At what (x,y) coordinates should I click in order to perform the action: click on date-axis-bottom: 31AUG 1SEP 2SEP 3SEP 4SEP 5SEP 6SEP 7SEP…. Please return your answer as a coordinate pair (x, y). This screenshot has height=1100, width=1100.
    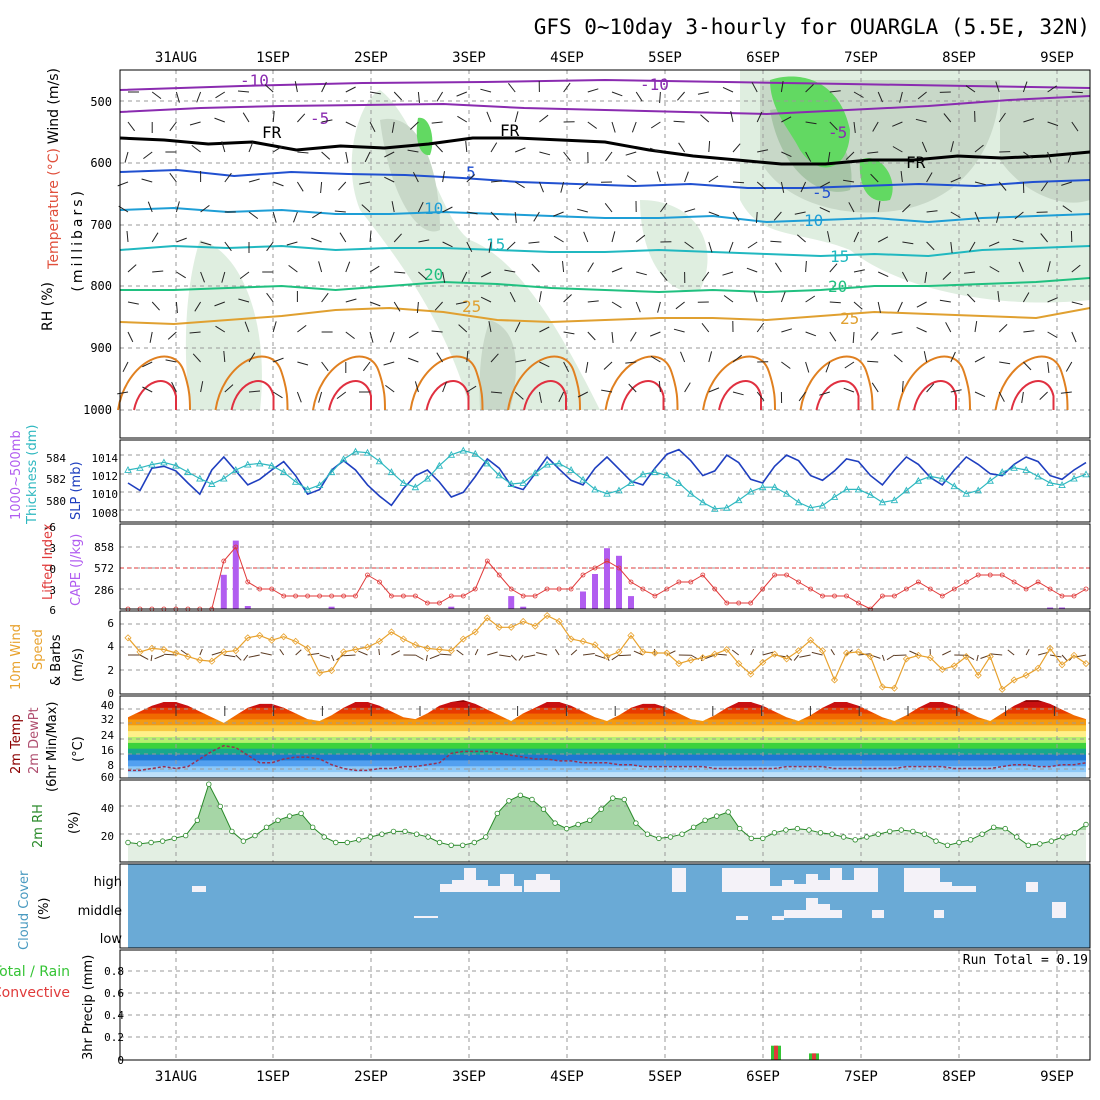
    Looking at the image, I should click on (614, 1077).